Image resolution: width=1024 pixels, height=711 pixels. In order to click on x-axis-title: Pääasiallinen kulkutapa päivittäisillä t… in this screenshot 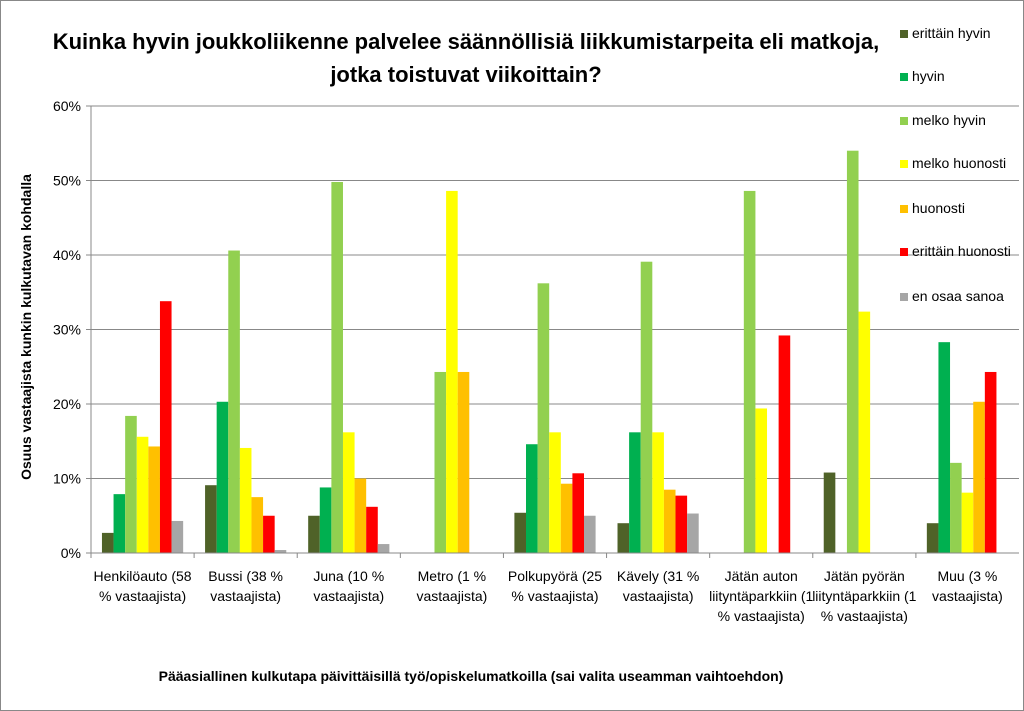, I will do `click(471, 676)`.